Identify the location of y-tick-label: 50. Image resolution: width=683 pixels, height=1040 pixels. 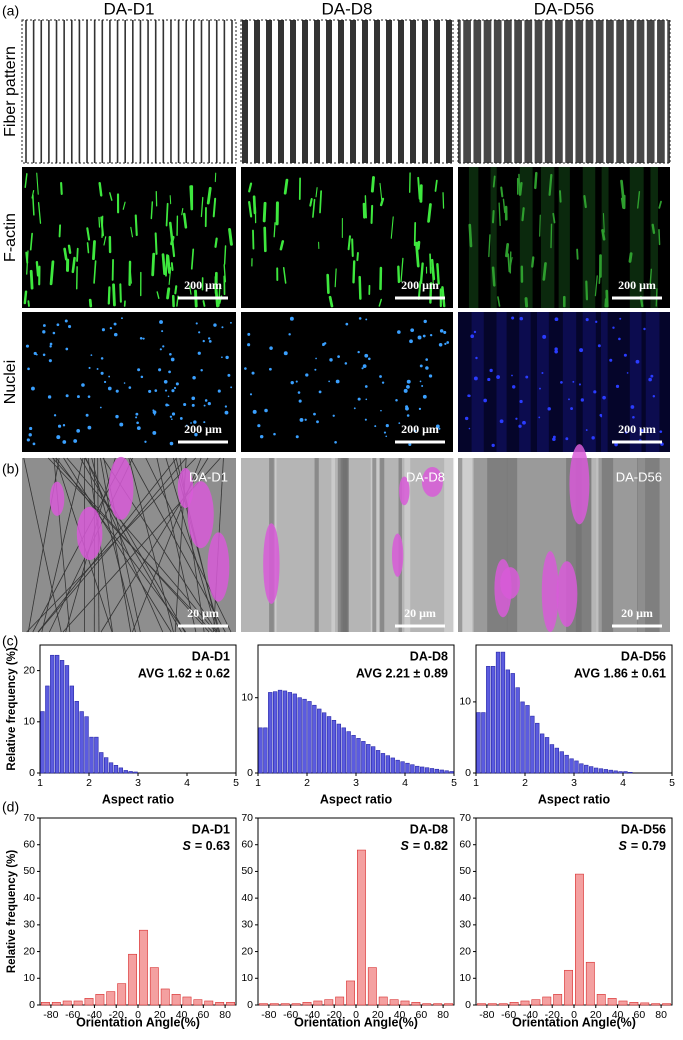
(247, 871).